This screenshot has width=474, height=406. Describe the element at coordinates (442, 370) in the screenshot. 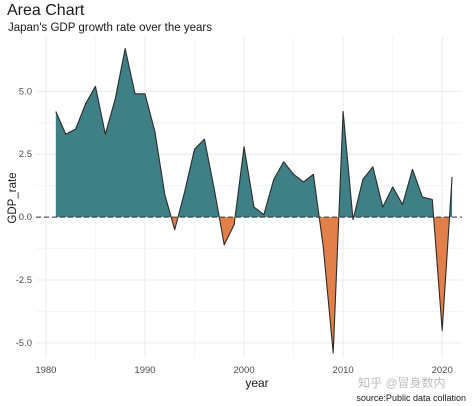

I see `x-tick-label: 2020` at that location.